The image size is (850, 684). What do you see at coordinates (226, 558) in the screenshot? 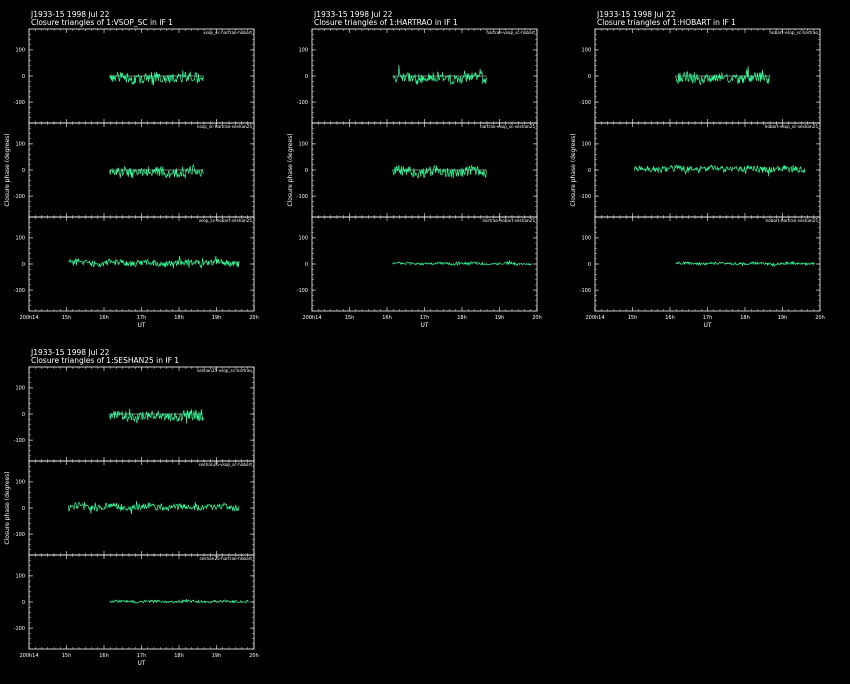
I see `triangle-label: seshan25-hartrao-hobart` at bounding box center [226, 558].